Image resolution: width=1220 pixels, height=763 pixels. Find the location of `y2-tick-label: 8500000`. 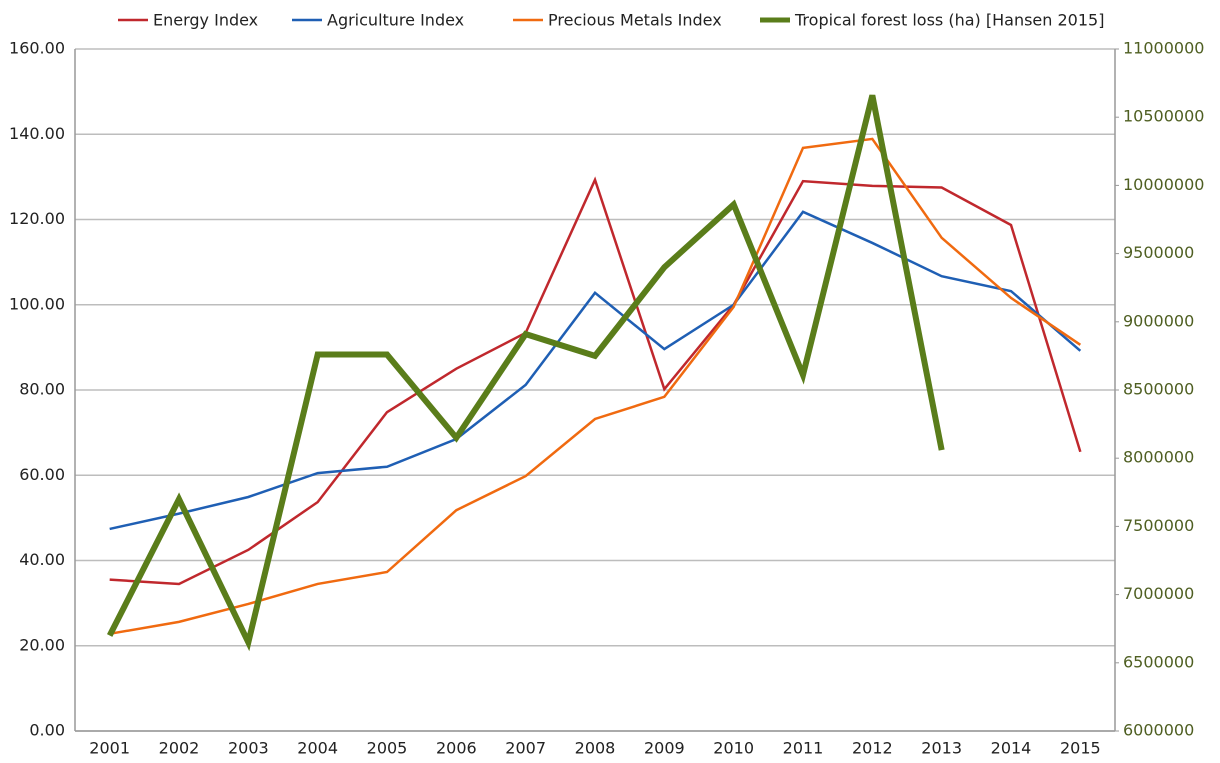

y2-tick-label: 8500000 is located at coordinates (1158, 389).